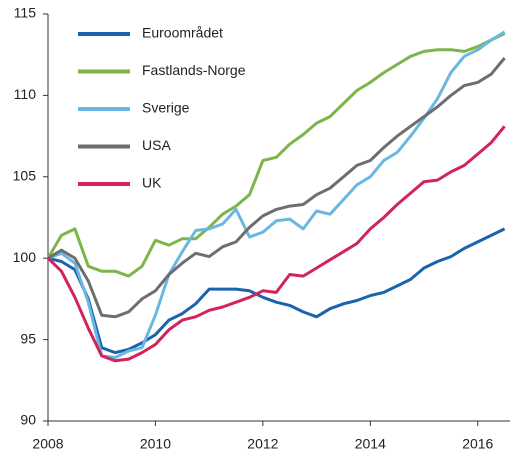 This screenshot has width=512, height=459. What do you see at coordinates (152, 183) in the screenshot?
I see `legend-label: UK` at bounding box center [152, 183].